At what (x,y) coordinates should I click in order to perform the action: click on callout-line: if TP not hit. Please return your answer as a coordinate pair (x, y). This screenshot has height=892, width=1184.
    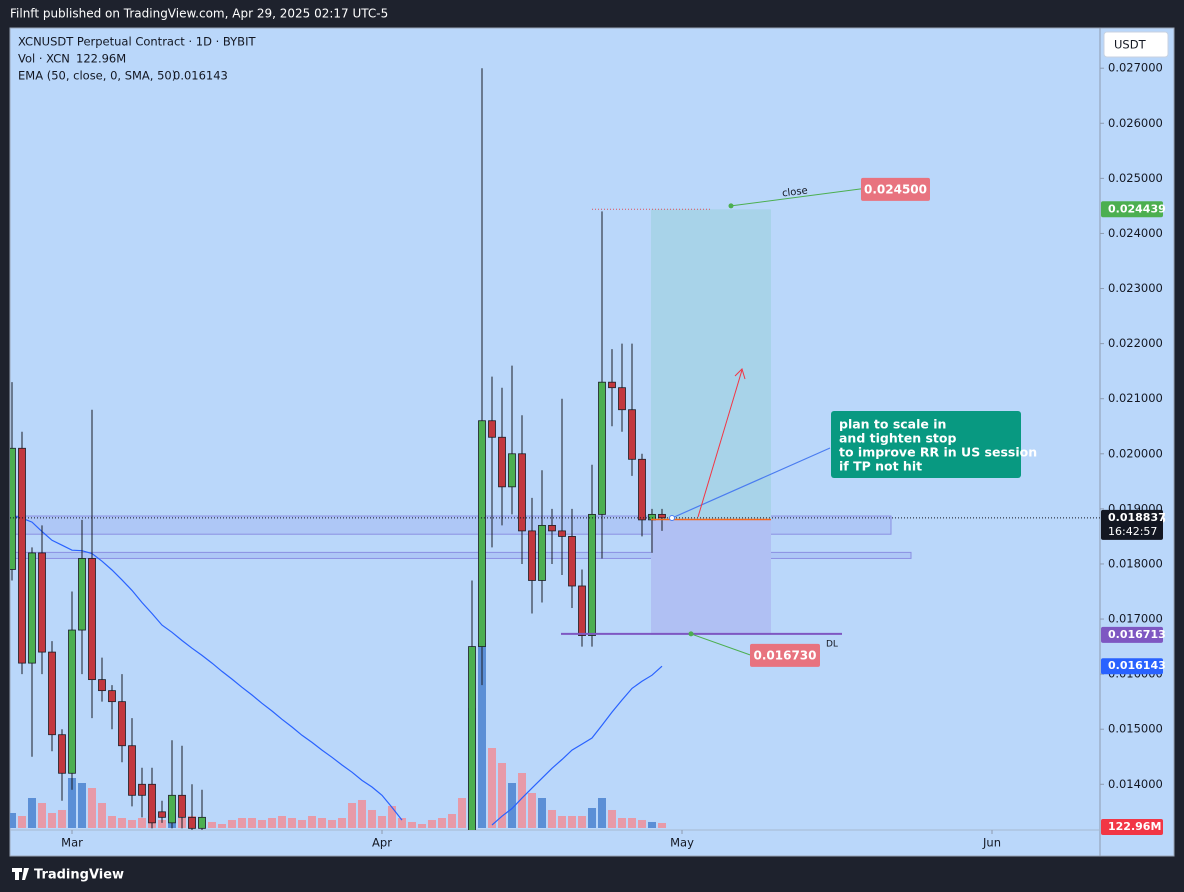
    Looking at the image, I should click on (880, 466).